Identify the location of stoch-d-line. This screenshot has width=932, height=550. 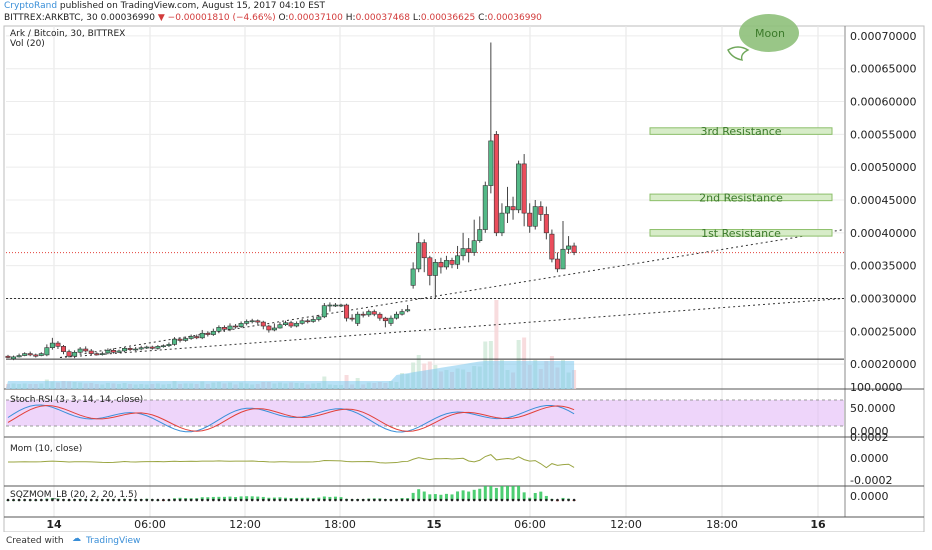
(291, 418).